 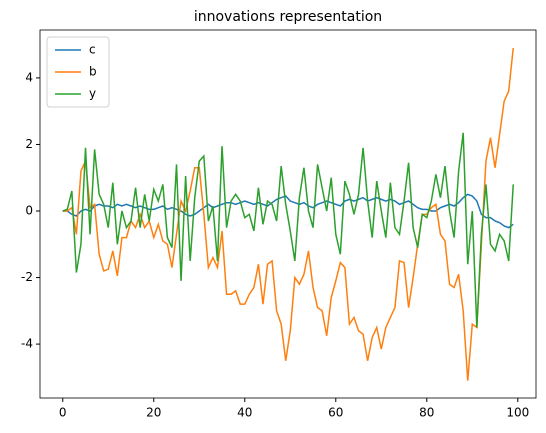 What do you see at coordinates (153, 413) in the screenshot?
I see `x-tick-label: 20` at bounding box center [153, 413].